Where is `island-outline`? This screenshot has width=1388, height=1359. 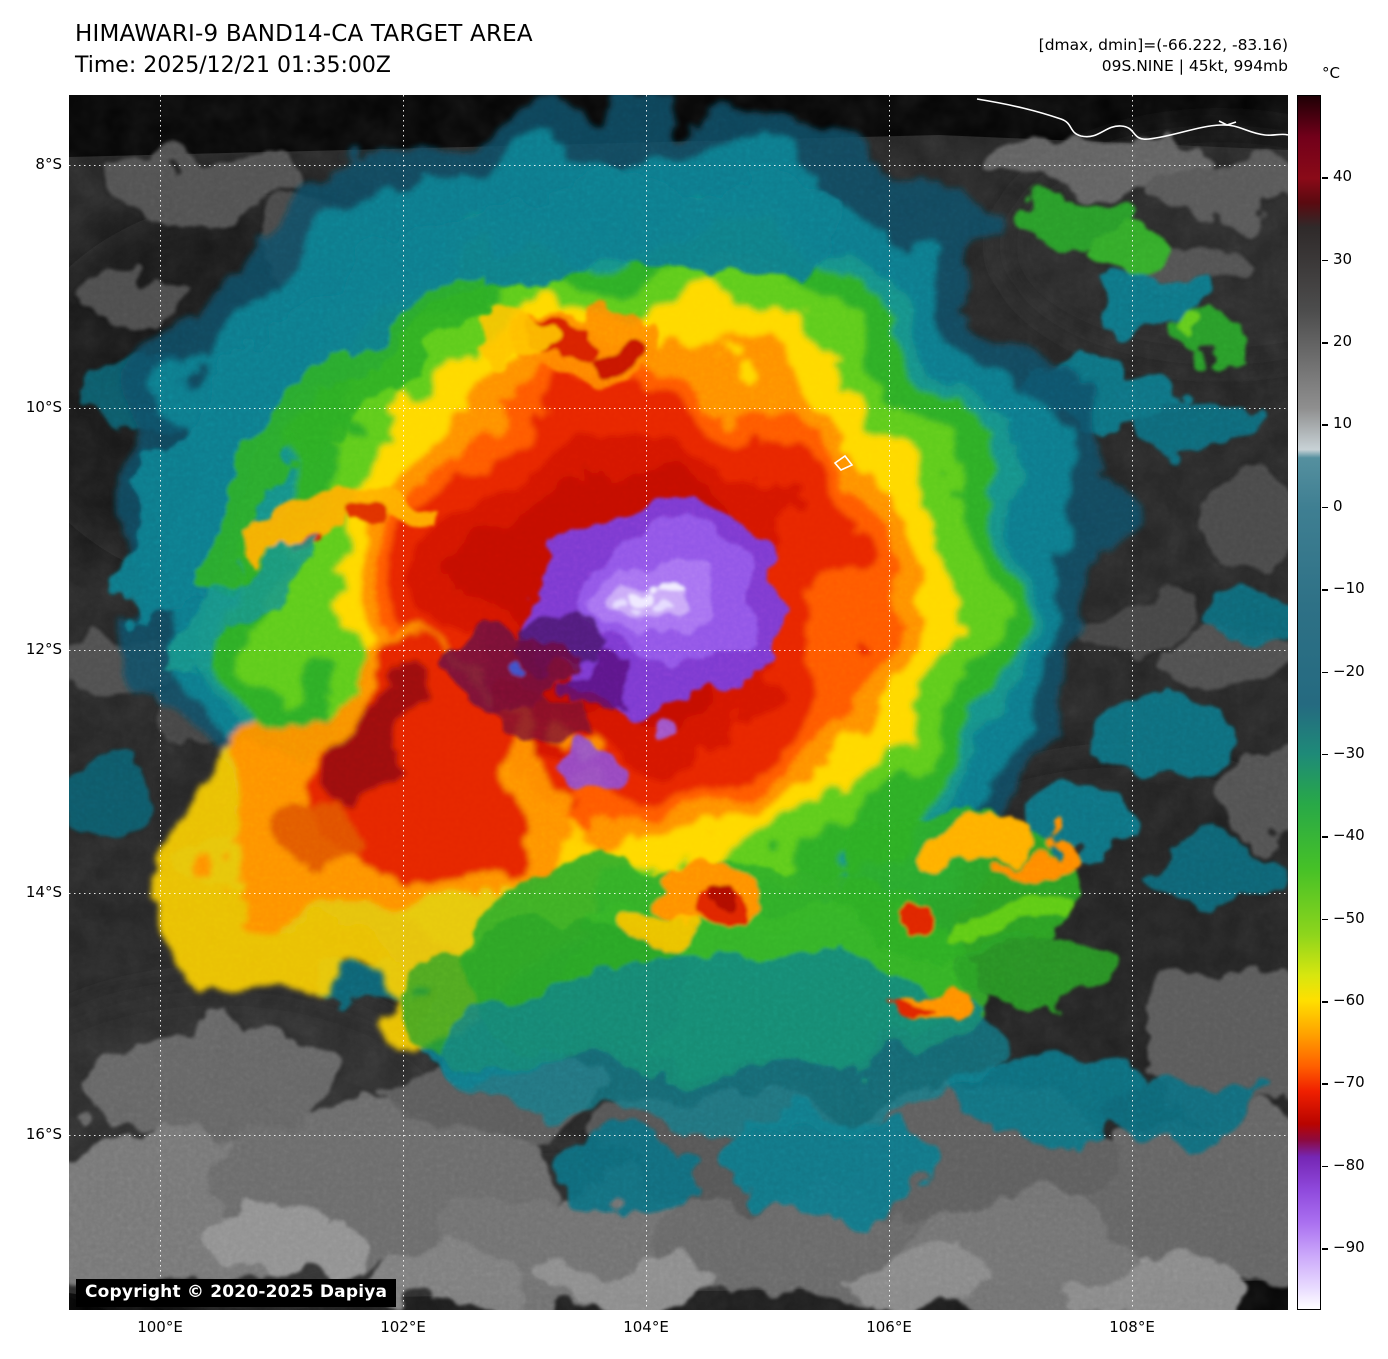
island-outline is located at coordinates (843, 462).